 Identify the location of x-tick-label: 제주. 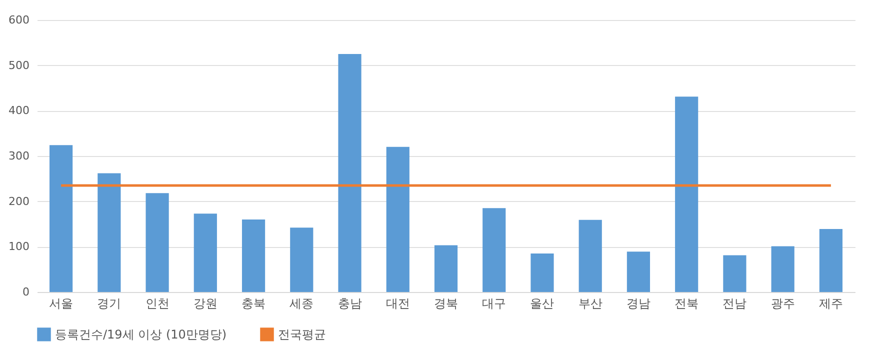
(830, 303).